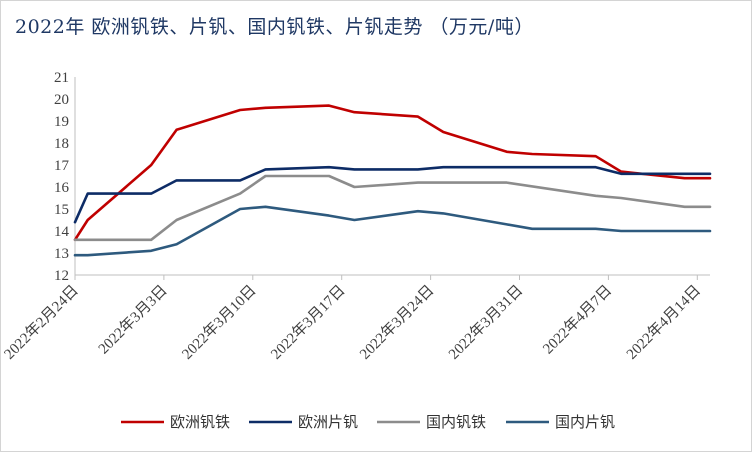 The width and height of the screenshot is (752, 452). What do you see at coordinates (62, 232) in the screenshot?
I see `y-tick-label: 14` at bounding box center [62, 232].